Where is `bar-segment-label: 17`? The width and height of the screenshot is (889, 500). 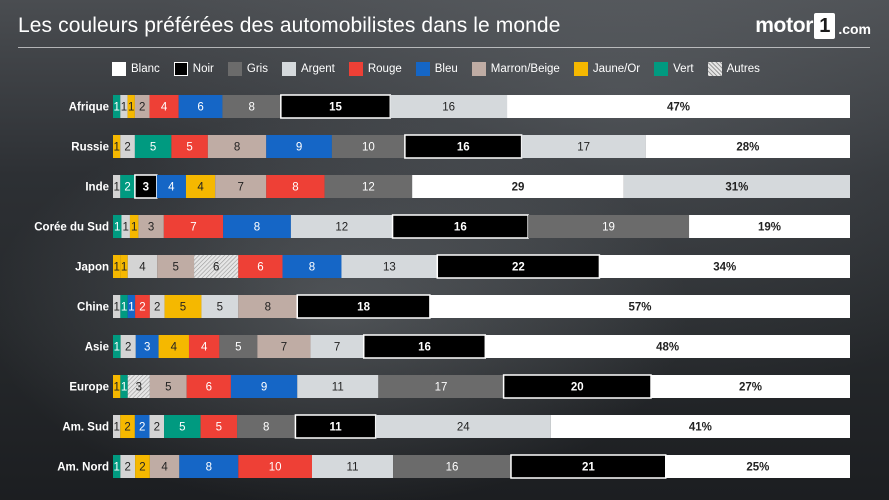 bar-segment-label: 17 is located at coordinates (441, 388).